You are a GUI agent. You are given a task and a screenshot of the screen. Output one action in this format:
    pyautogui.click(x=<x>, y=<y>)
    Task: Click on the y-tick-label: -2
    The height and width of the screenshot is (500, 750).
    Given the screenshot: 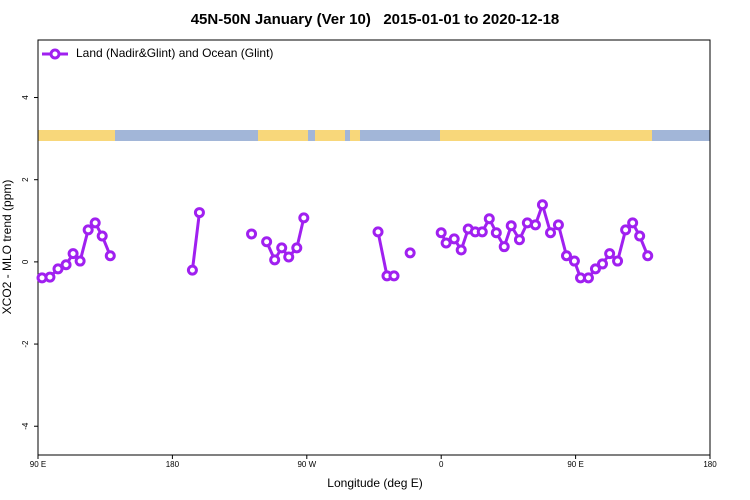 What is the action you would take?
    pyautogui.click(x=25, y=344)
    